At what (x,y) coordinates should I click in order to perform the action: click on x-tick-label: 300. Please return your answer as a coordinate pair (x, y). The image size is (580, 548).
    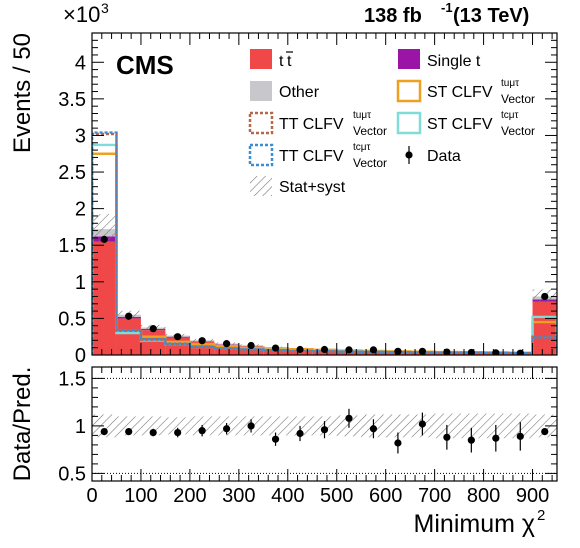
    Looking at the image, I should click on (238, 496).